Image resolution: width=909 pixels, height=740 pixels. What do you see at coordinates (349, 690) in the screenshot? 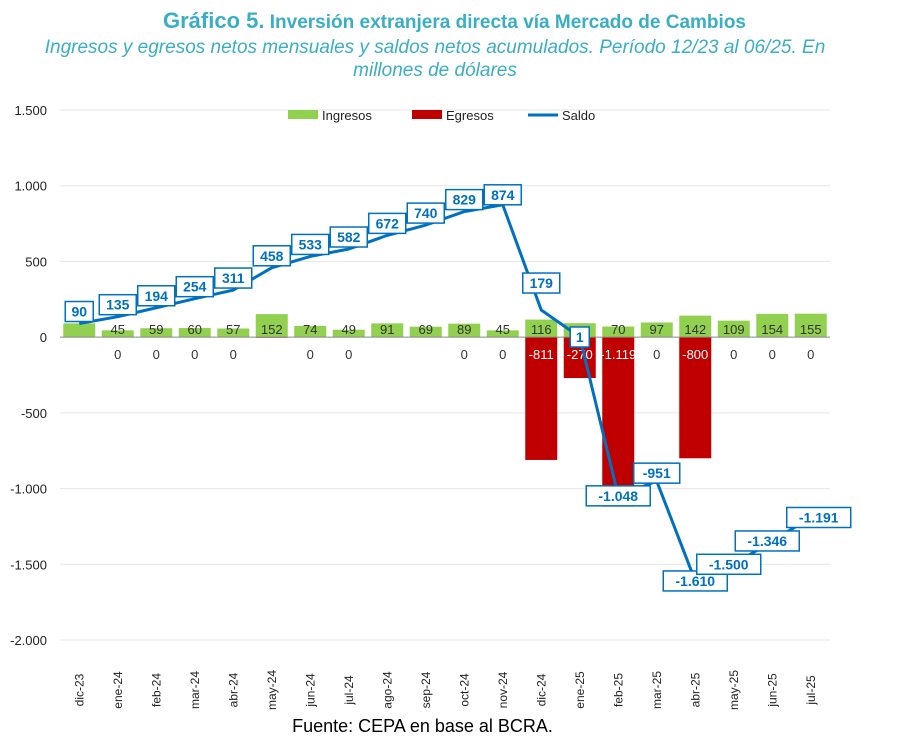
I see `x-tick-label: jul-24` at bounding box center [349, 690].